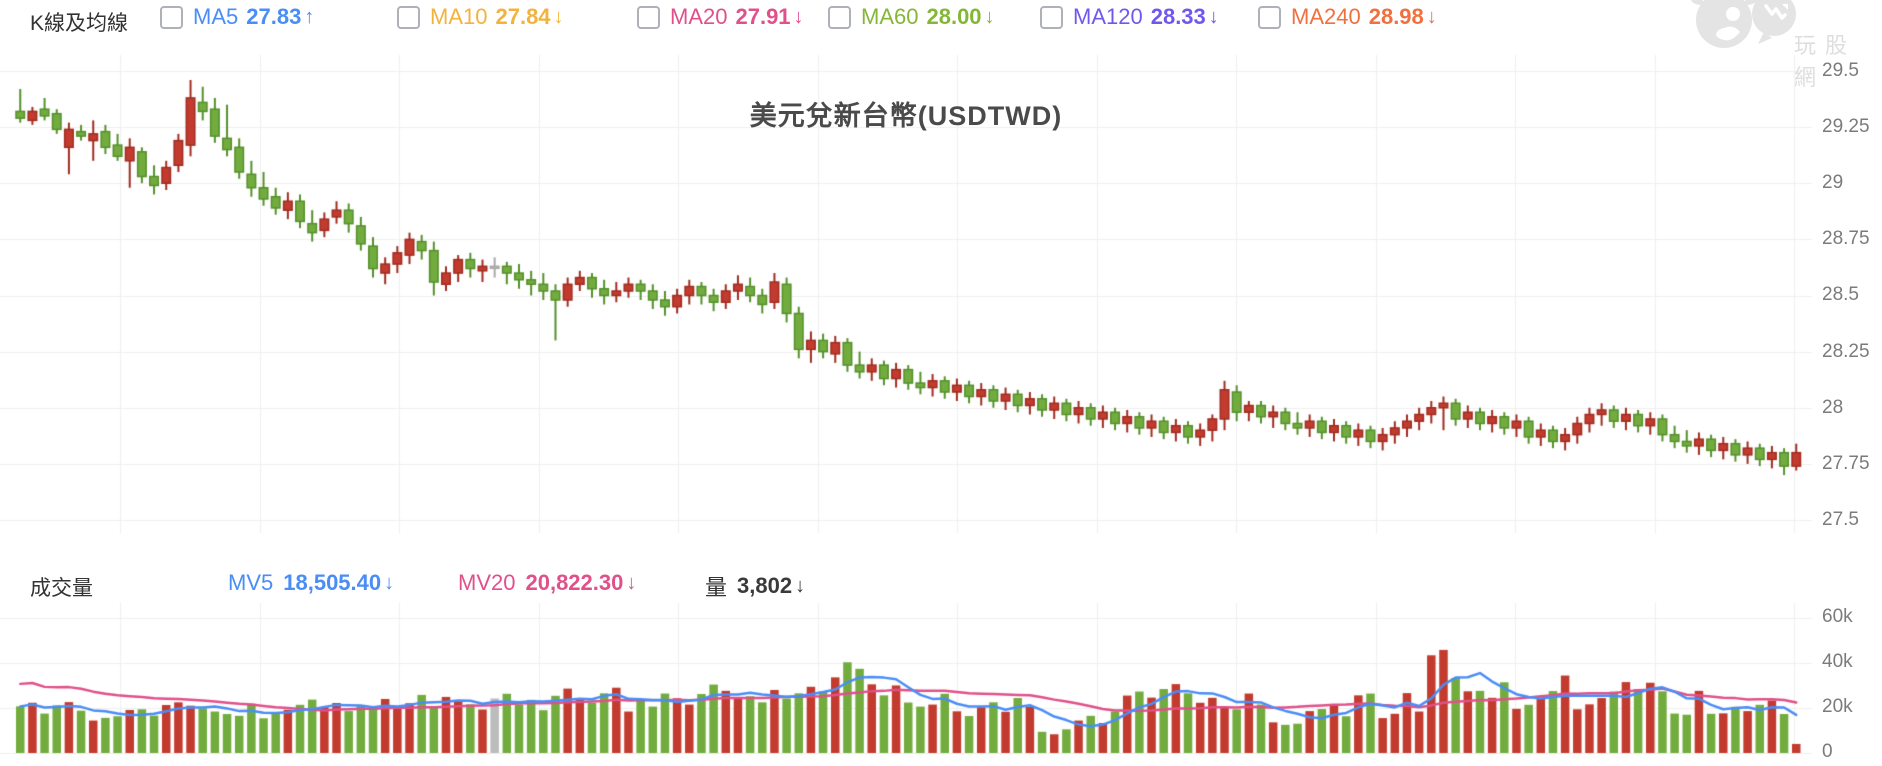 This screenshot has width=1882, height=766. Describe the element at coordinates (1837, 616) in the screenshot. I see `volume-axis-tick: 60k` at that location.